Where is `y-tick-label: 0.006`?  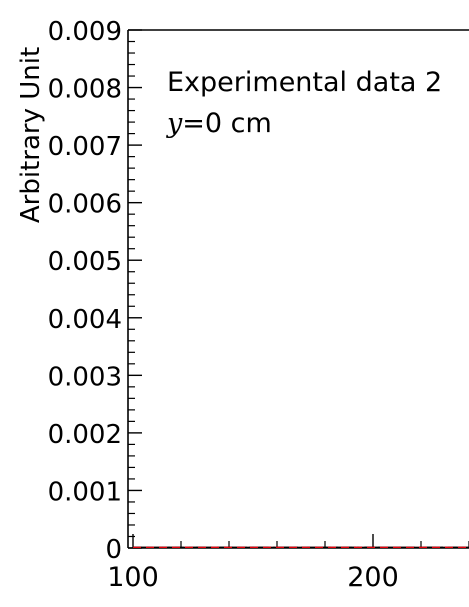 y-tick-label: 0.006 is located at coordinates (85, 205).